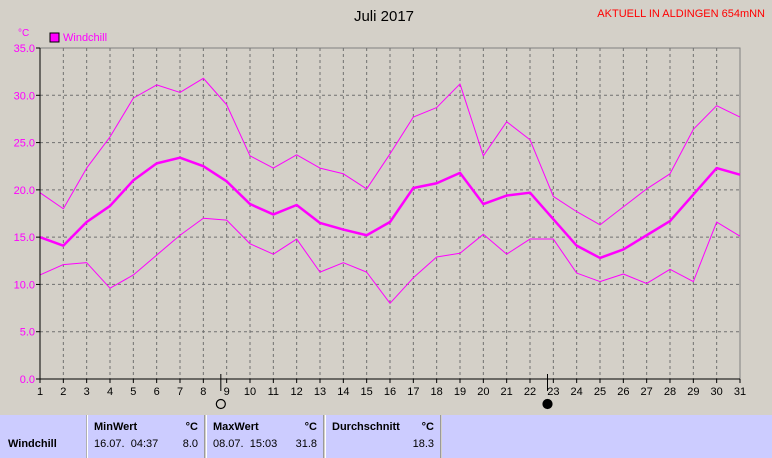 This screenshot has height=458, width=772. Describe the element at coordinates (577, 392) in the screenshot. I see `x-tick-label: 24` at that location.